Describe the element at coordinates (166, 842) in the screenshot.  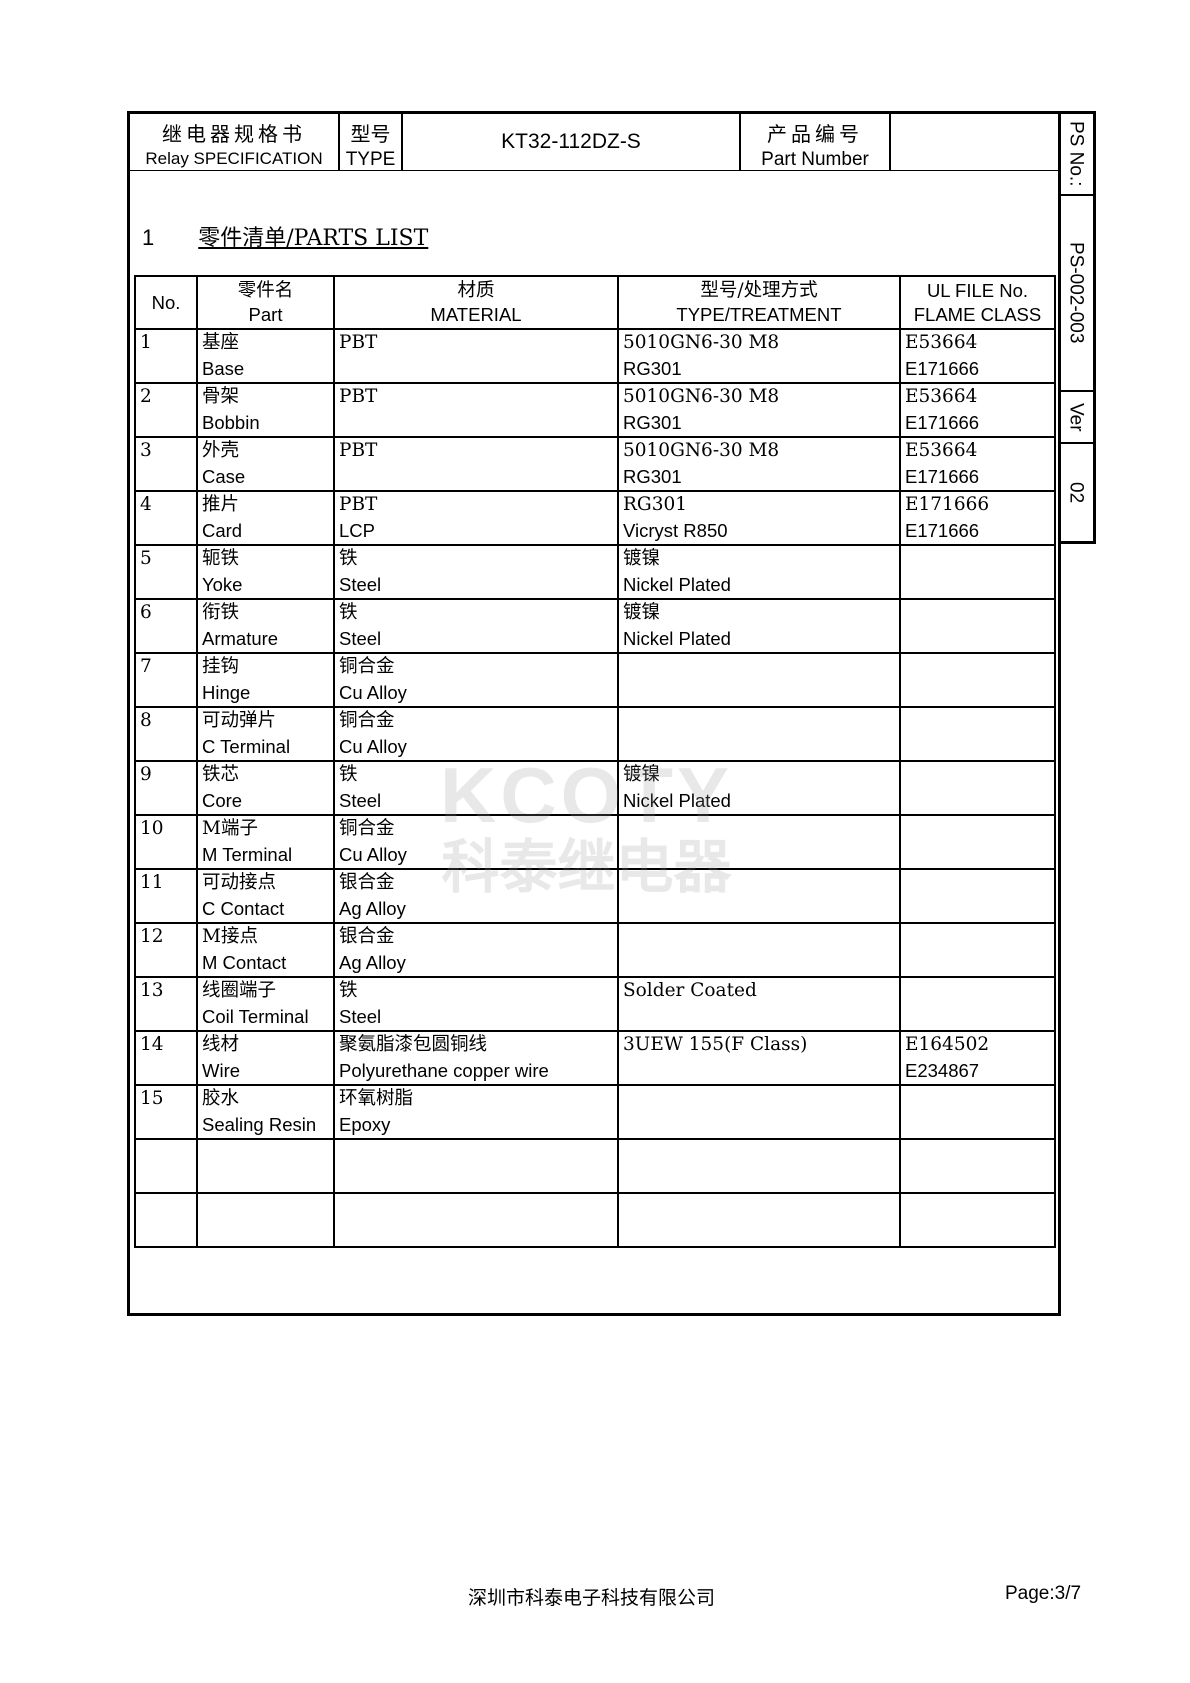
I see `cell-no: 10` at that location.